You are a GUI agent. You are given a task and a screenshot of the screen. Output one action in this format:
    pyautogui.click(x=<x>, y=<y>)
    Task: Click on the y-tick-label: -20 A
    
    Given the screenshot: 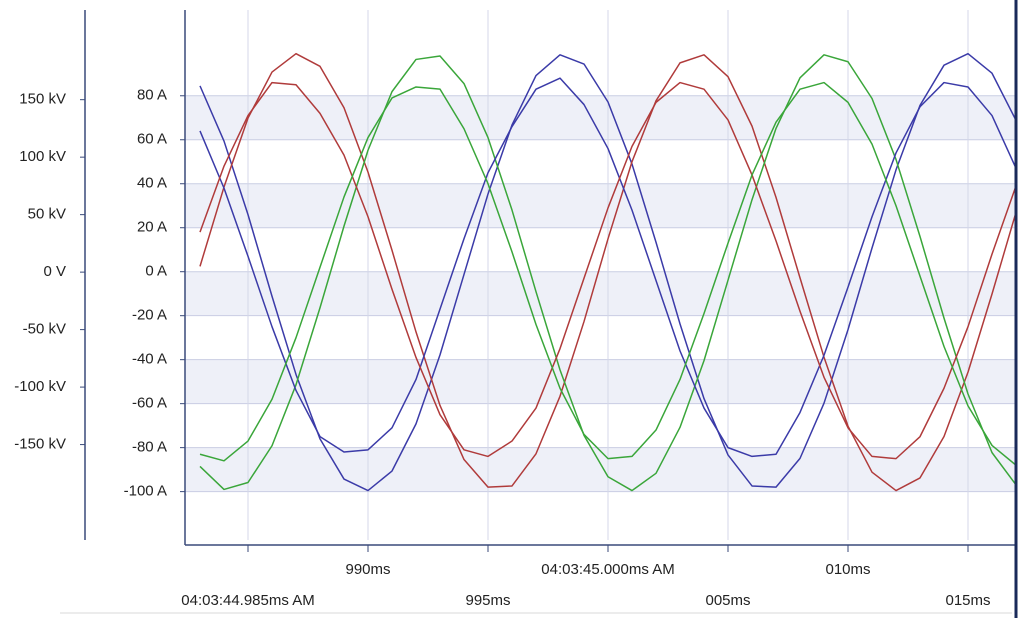 What is the action you would take?
    pyautogui.click(x=149, y=315)
    